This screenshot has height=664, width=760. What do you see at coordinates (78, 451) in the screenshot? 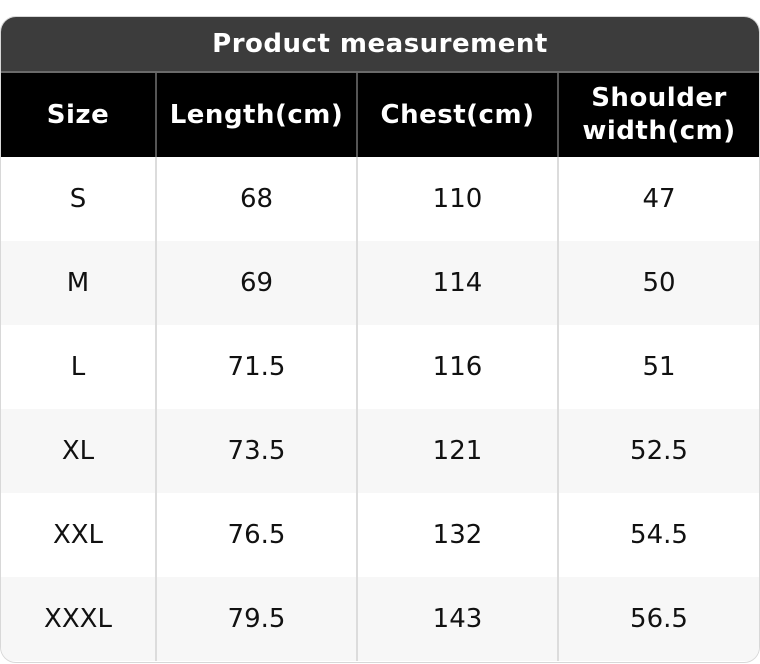
I see `cell-size: XL` at bounding box center [78, 451].